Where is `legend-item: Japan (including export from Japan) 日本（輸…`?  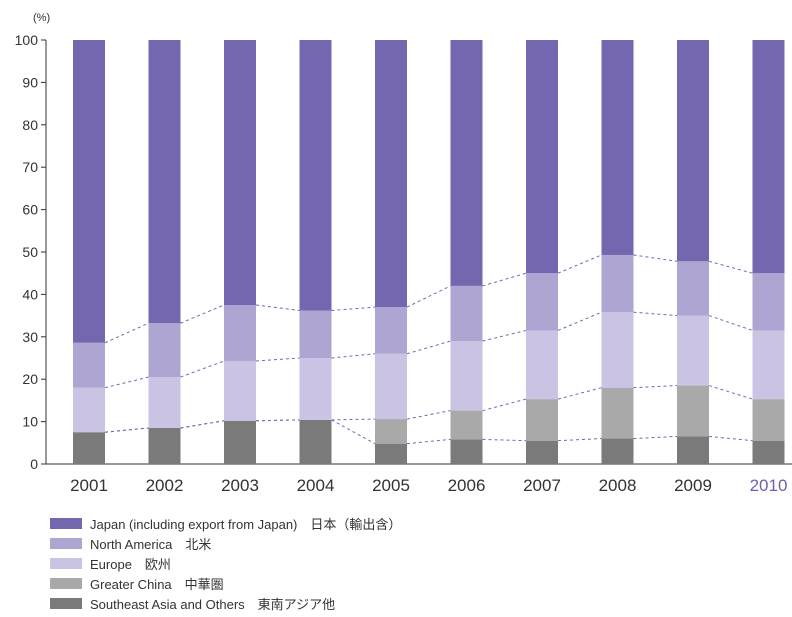
legend-item: Japan (including export from Japan) 日本（輸… is located at coordinates (225, 523).